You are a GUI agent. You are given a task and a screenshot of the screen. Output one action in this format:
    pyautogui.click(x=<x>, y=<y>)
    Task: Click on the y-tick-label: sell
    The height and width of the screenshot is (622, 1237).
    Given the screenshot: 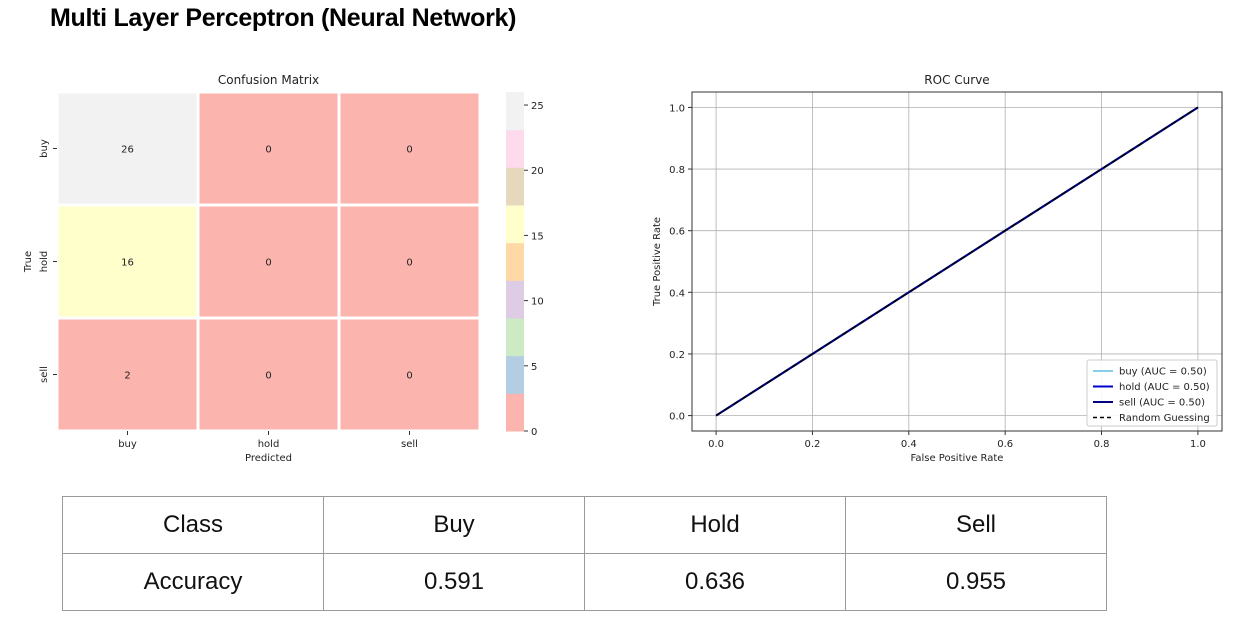 What is the action you would take?
    pyautogui.click(x=44, y=374)
    